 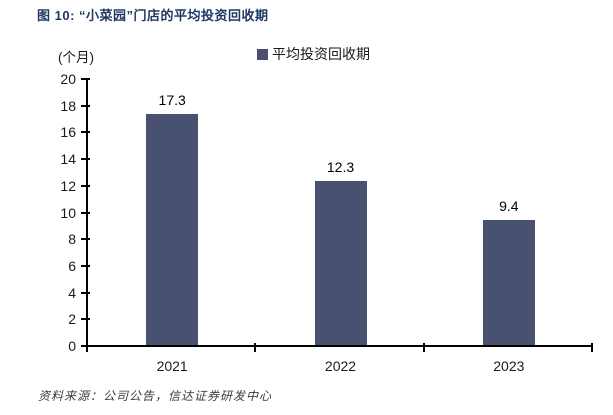 What do you see at coordinates (68, 79) in the screenshot?
I see `y-axis-tick-label: 20` at bounding box center [68, 79].